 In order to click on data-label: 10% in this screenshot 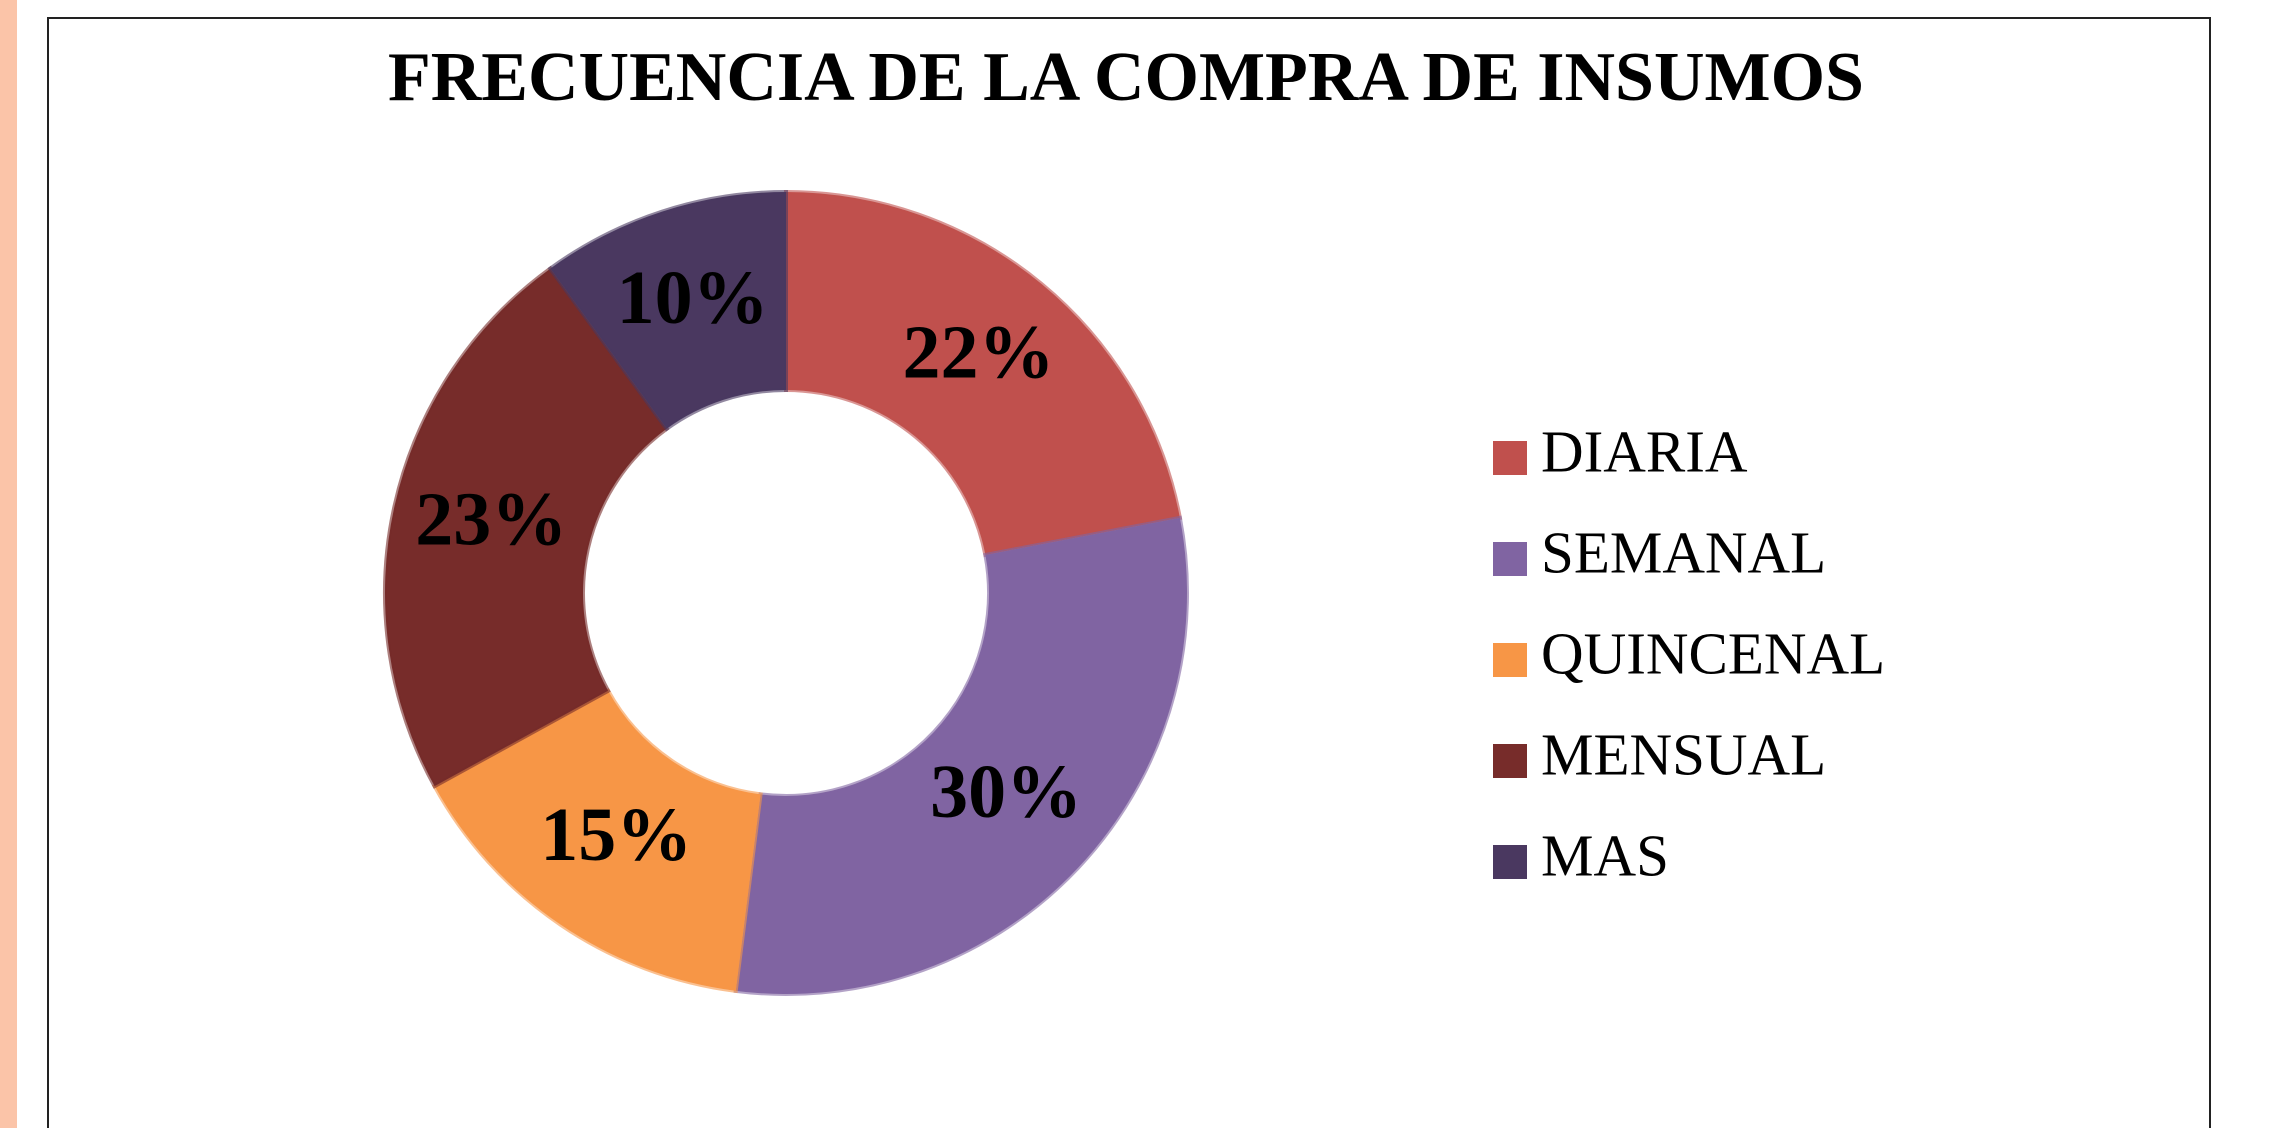, I will do `click(693, 298)`.